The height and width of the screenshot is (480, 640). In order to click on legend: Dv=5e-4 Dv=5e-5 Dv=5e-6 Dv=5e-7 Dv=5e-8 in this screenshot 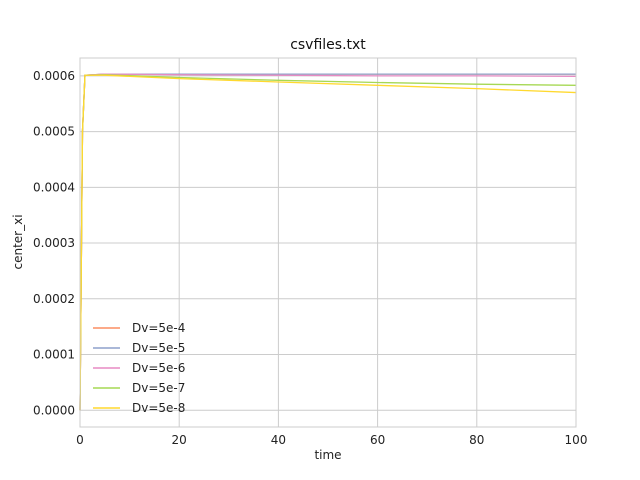, I will do `click(139, 368)`.